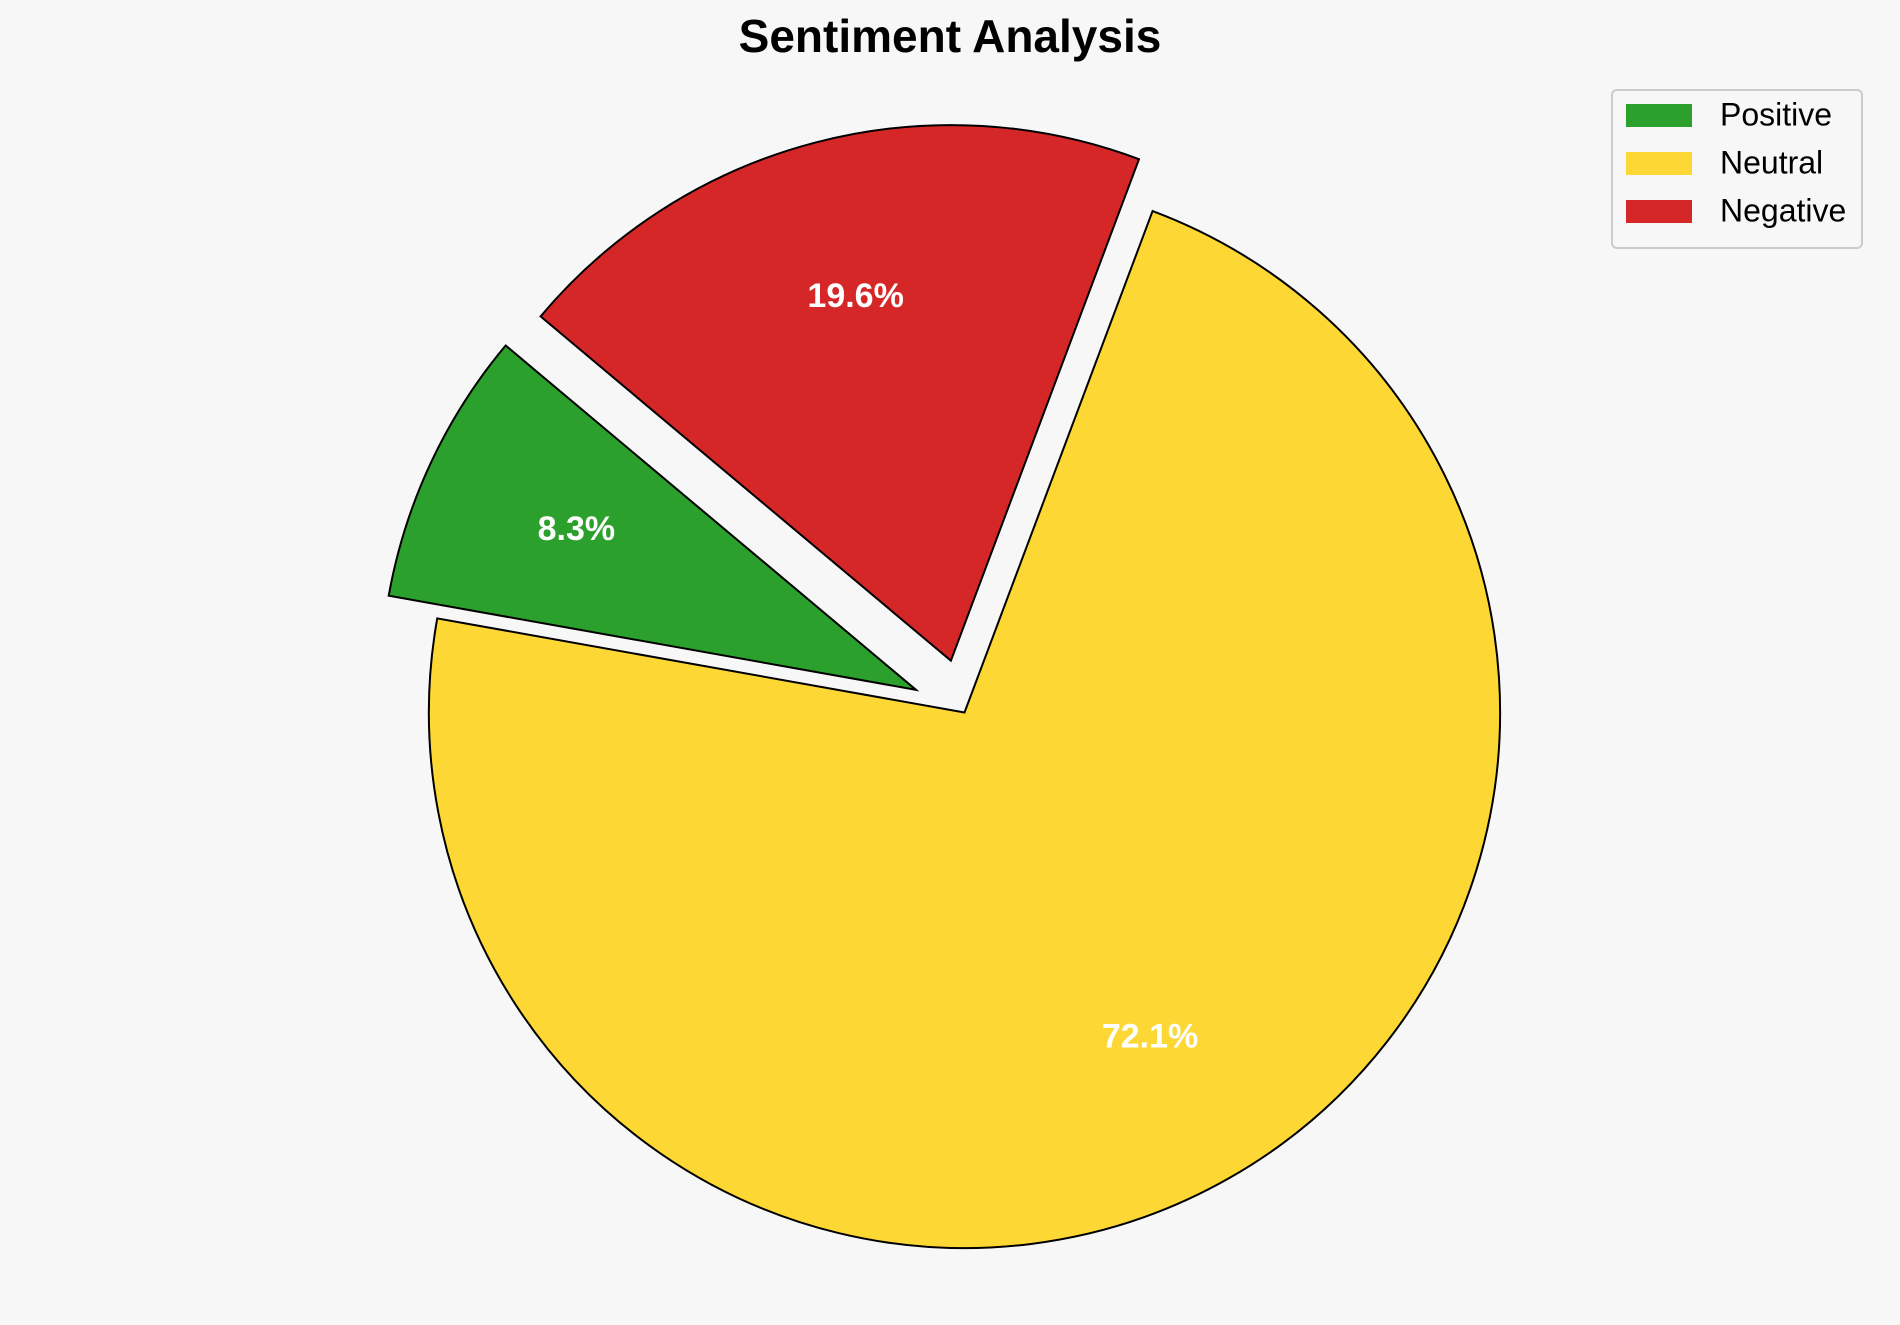 Image resolution: width=1900 pixels, height=1325 pixels. Describe the element at coordinates (1776, 114) in the screenshot. I see `legend-label: Positive` at that location.